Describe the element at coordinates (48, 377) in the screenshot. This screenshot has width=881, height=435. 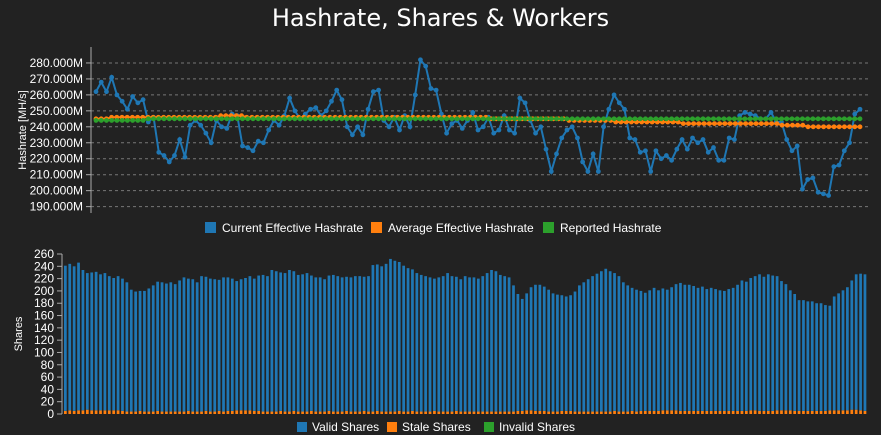
I see `y-tick-label: 60` at that location.